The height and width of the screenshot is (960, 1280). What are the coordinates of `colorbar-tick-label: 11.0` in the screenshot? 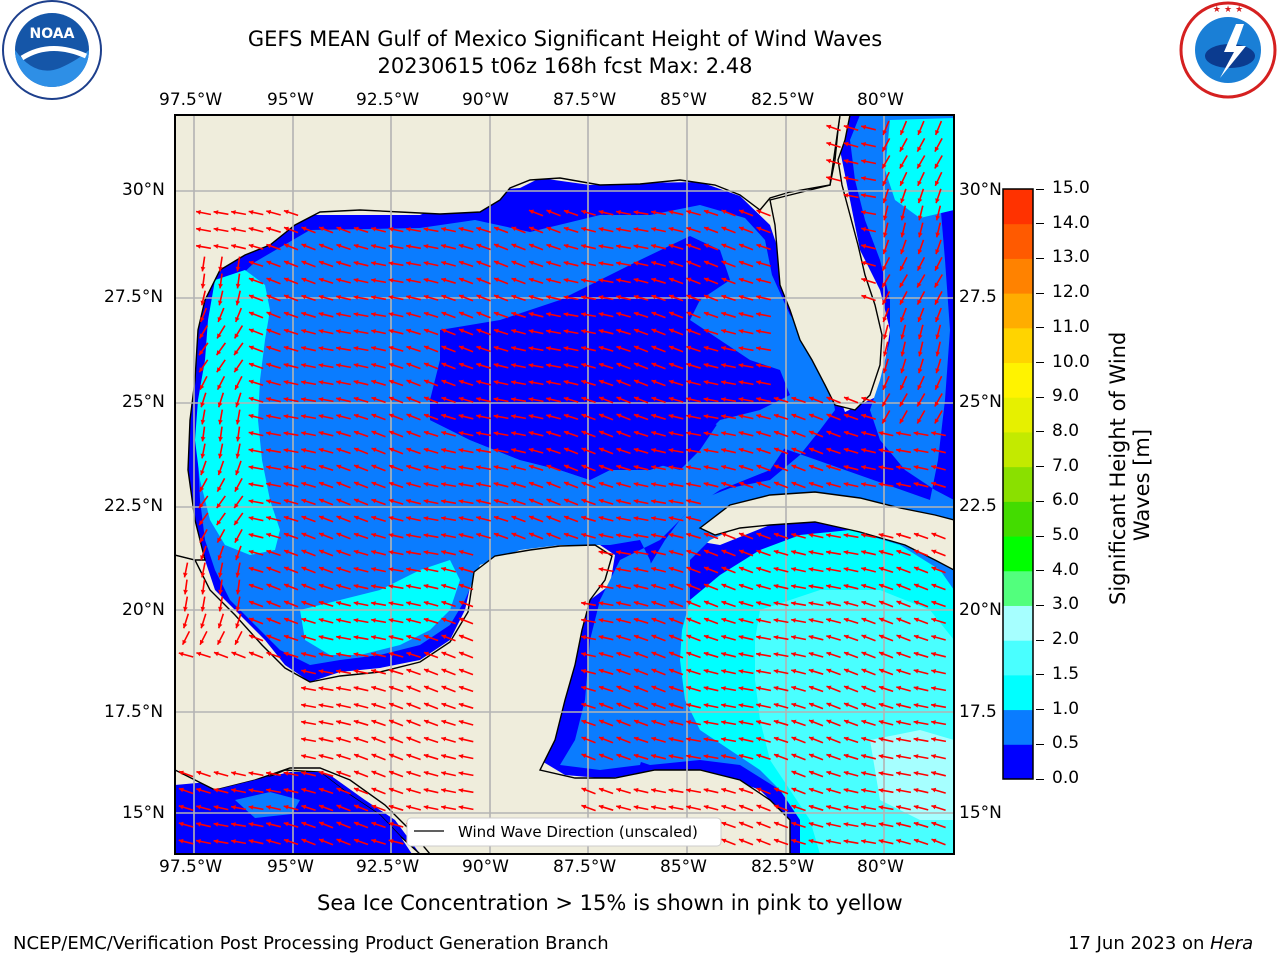 It's located at (1071, 326).